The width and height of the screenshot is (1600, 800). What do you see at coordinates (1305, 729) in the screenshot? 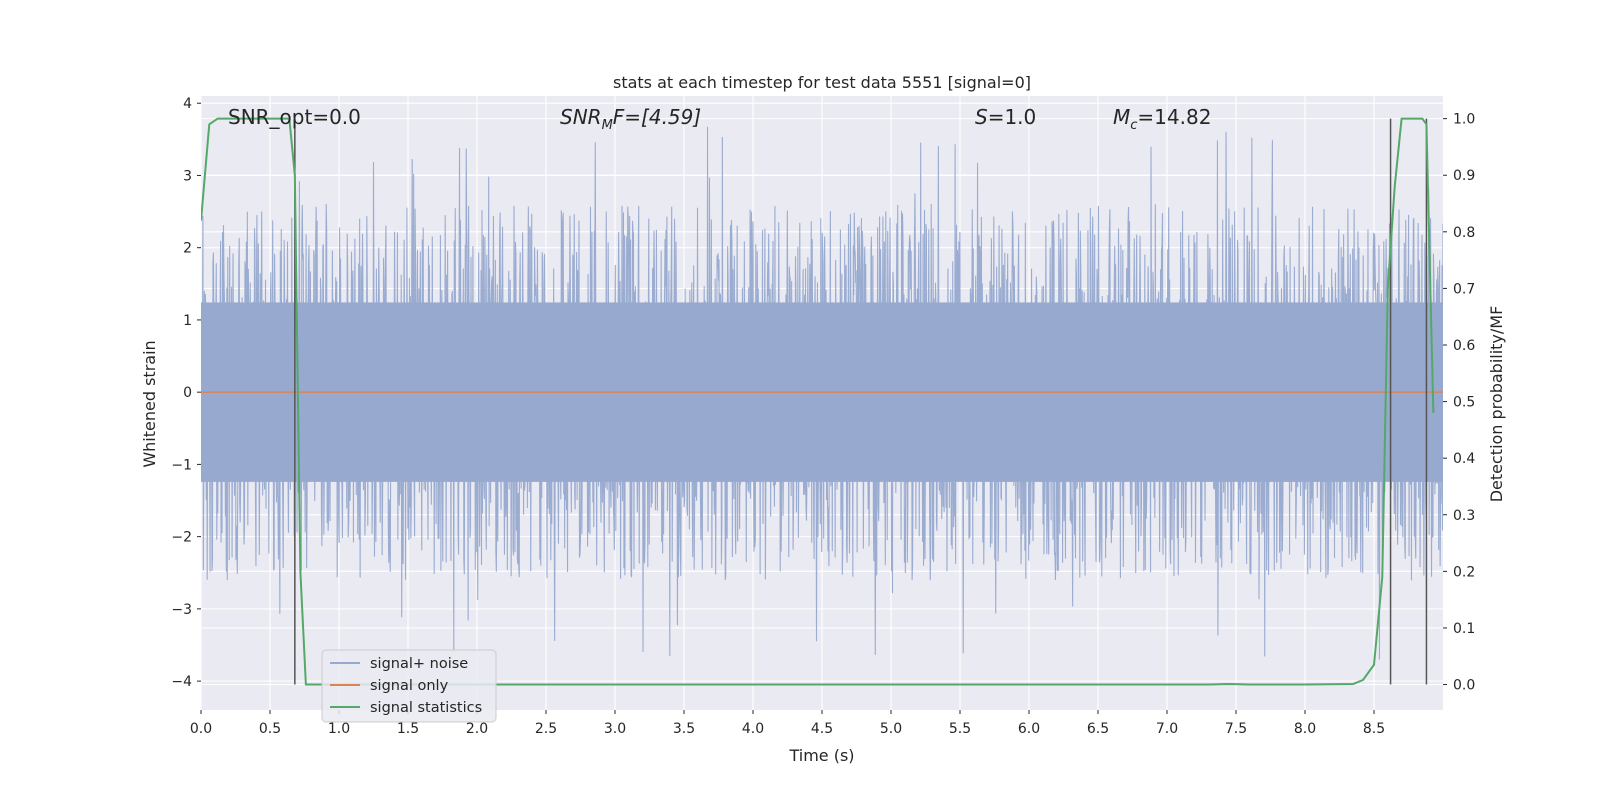
I see `x-tick-label-16: 8.0` at bounding box center [1305, 729].